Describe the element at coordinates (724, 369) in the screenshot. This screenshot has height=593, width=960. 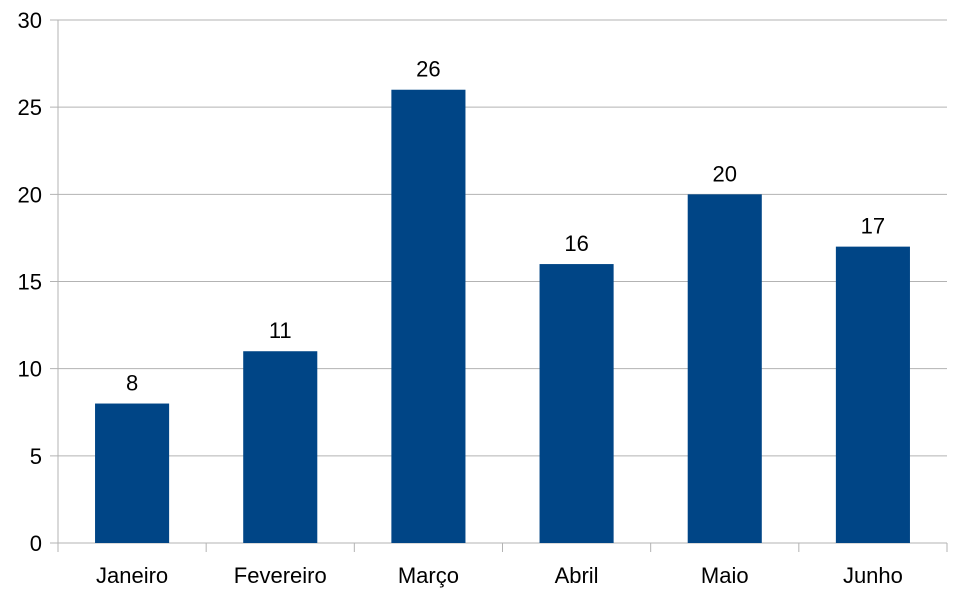
I see `bar-maio` at that location.